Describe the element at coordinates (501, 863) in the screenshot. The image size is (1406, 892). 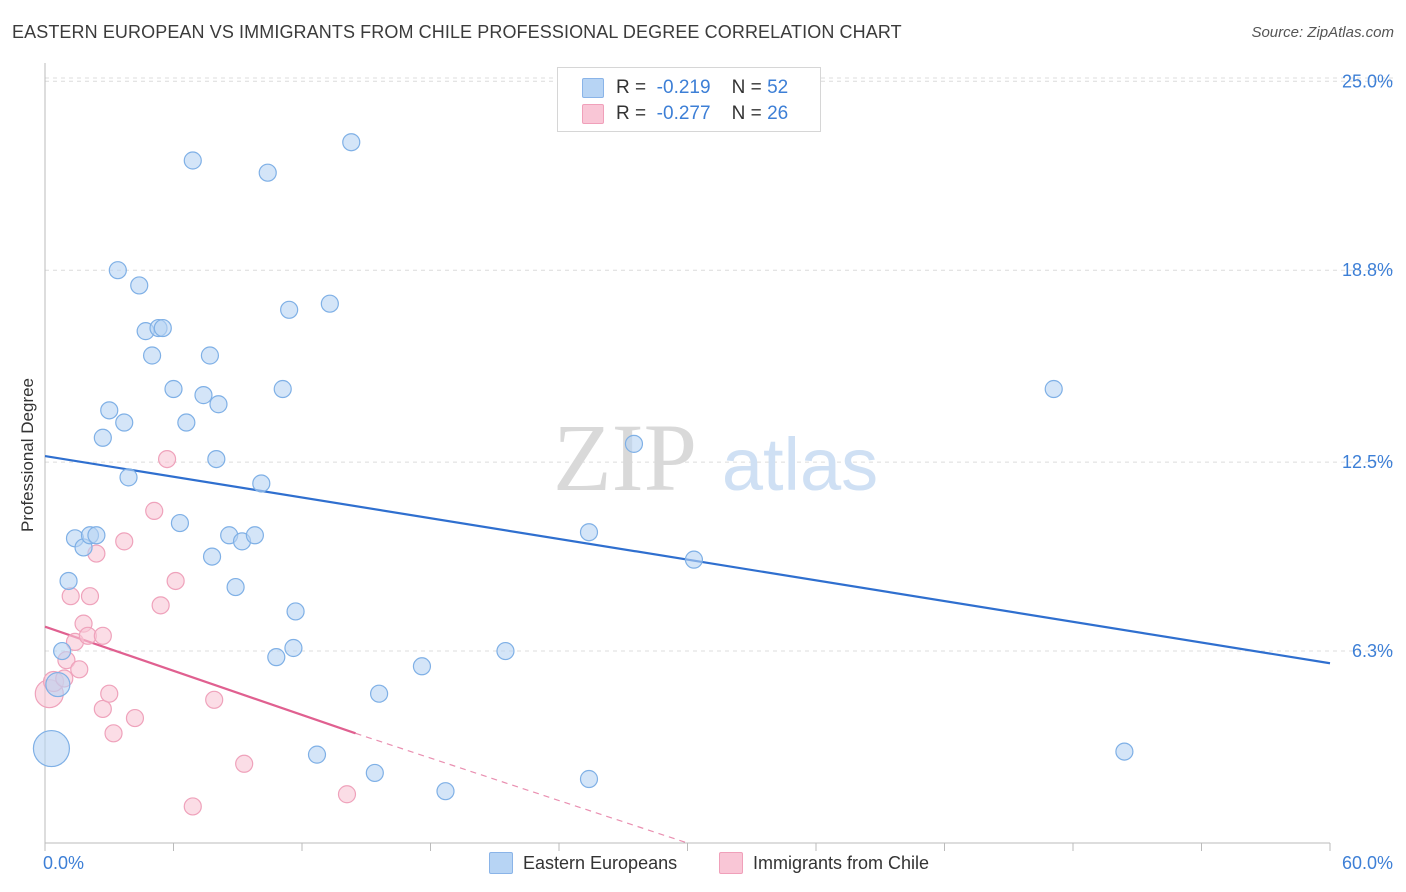
I see `bottom-legend-swatch-blue` at that location.